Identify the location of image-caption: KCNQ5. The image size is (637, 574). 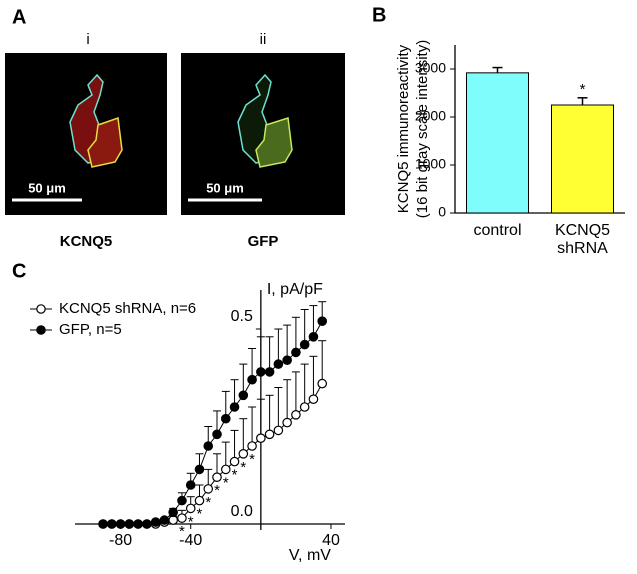
(86, 241).